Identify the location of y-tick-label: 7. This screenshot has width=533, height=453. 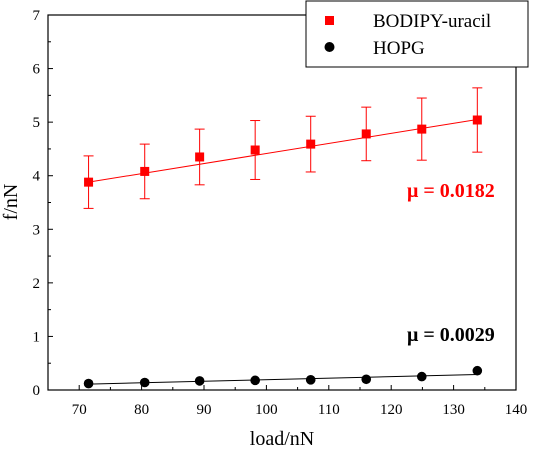
(37, 16).